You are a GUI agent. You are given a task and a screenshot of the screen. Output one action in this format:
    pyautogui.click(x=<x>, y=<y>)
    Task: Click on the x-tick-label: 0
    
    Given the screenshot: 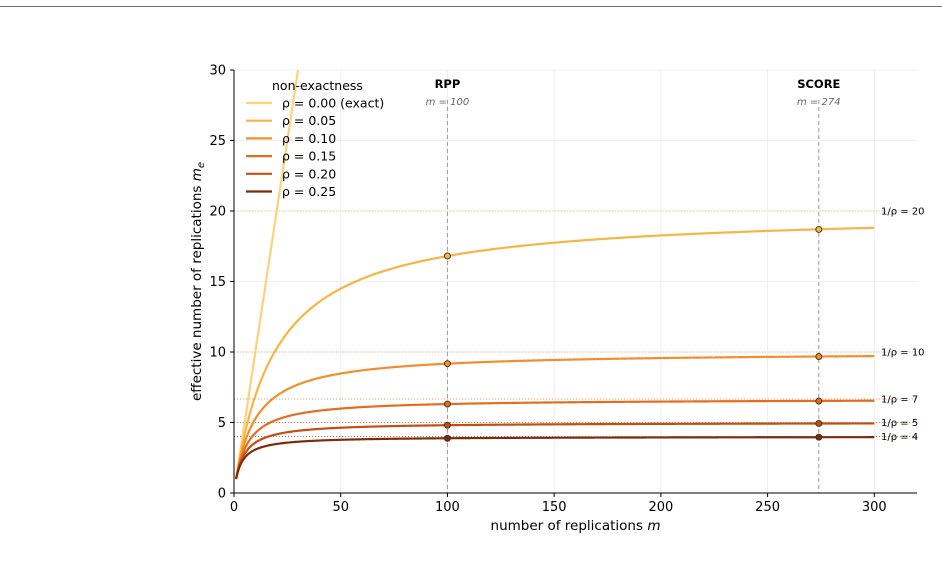 What is the action you would take?
    pyautogui.click(x=234, y=507)
    